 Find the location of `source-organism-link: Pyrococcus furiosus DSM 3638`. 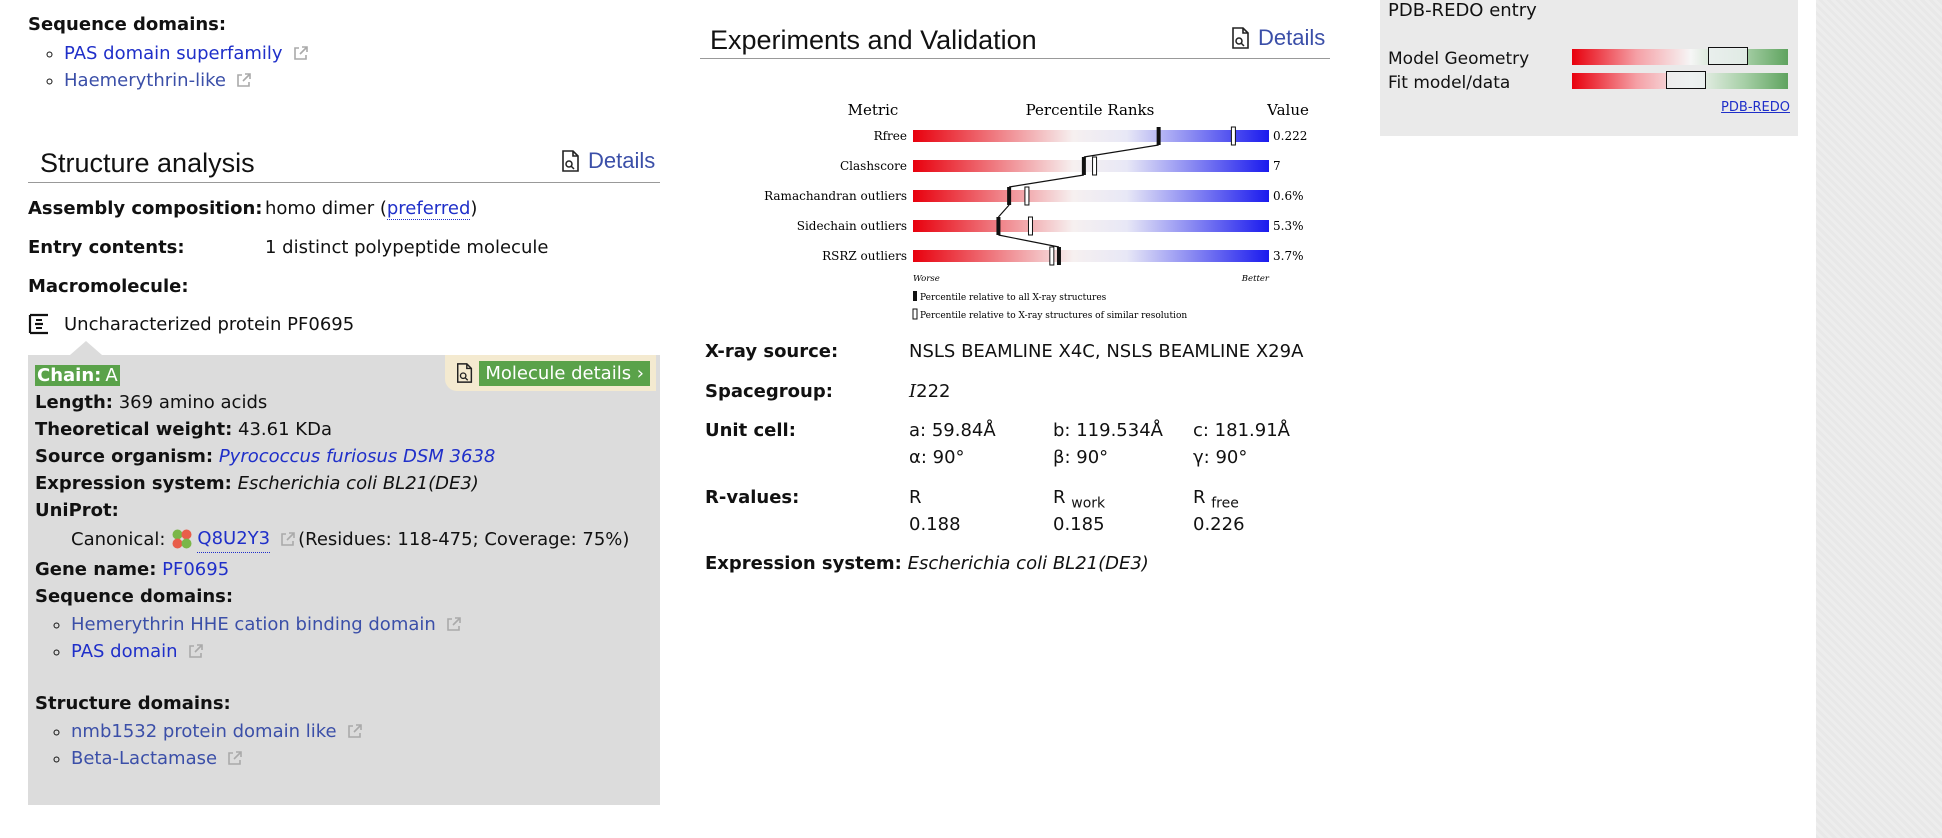

source-organism-link: Pyrococcus furiosus DSM 3638 is located at coordinates (357, 456).